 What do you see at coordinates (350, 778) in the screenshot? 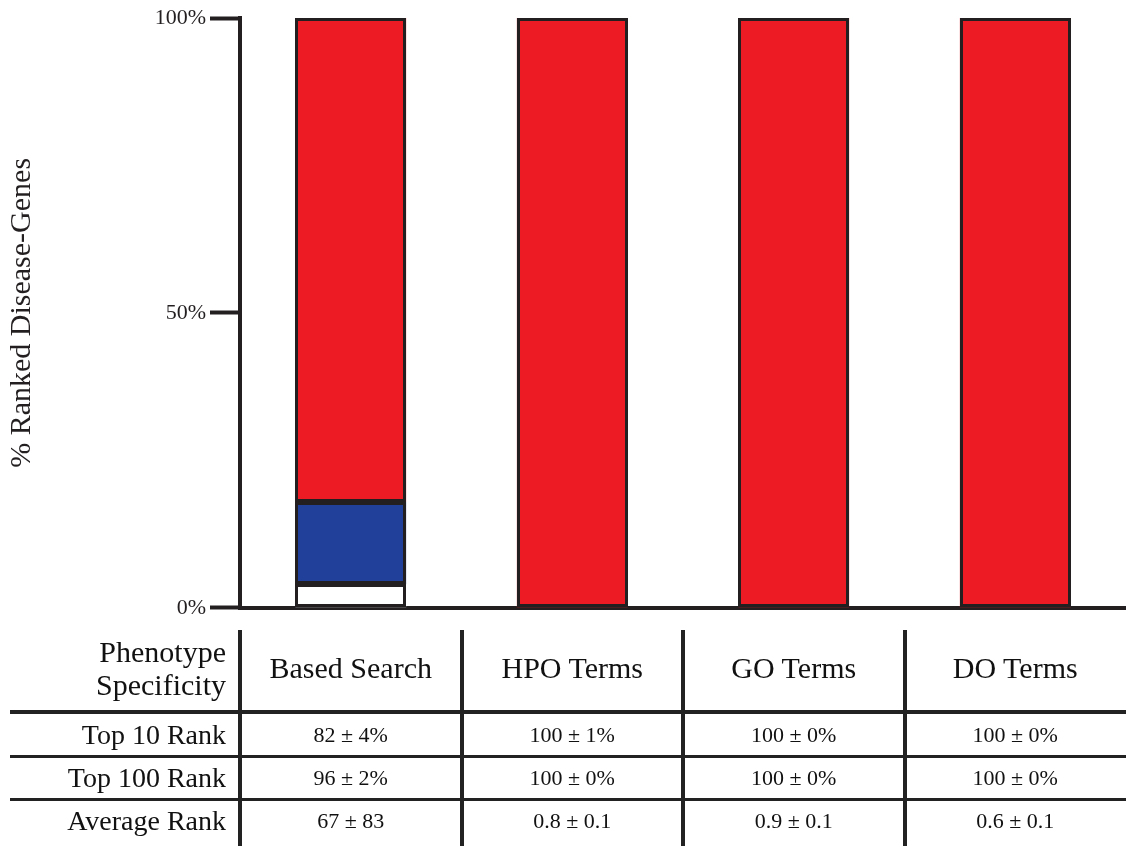
I see `text: 96 ± 2%` at bounding box center [350, 778].